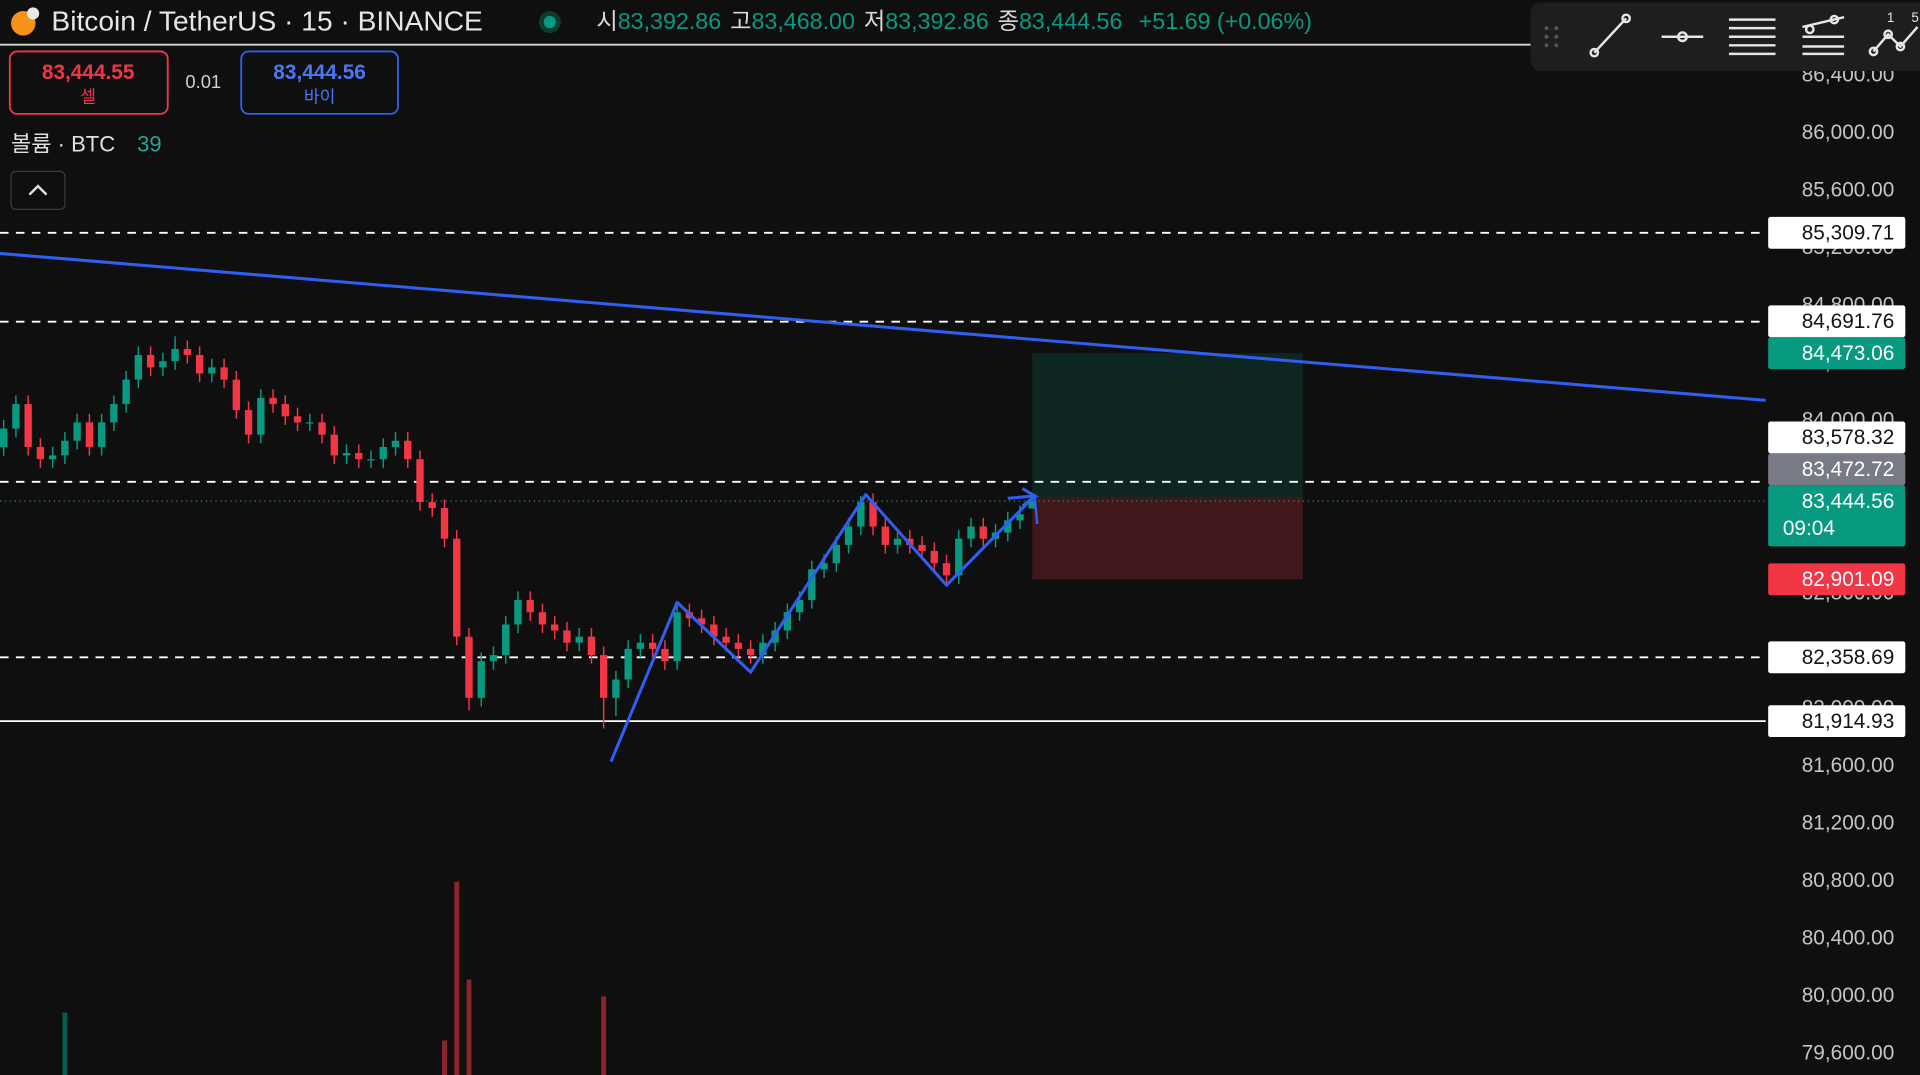 The width and height of the screenshot is (1920, 1075). Describe the element at coordinates (1225, 21) in the screenshot. I see `price-change: +51.69 (+0.06%)` at that location.